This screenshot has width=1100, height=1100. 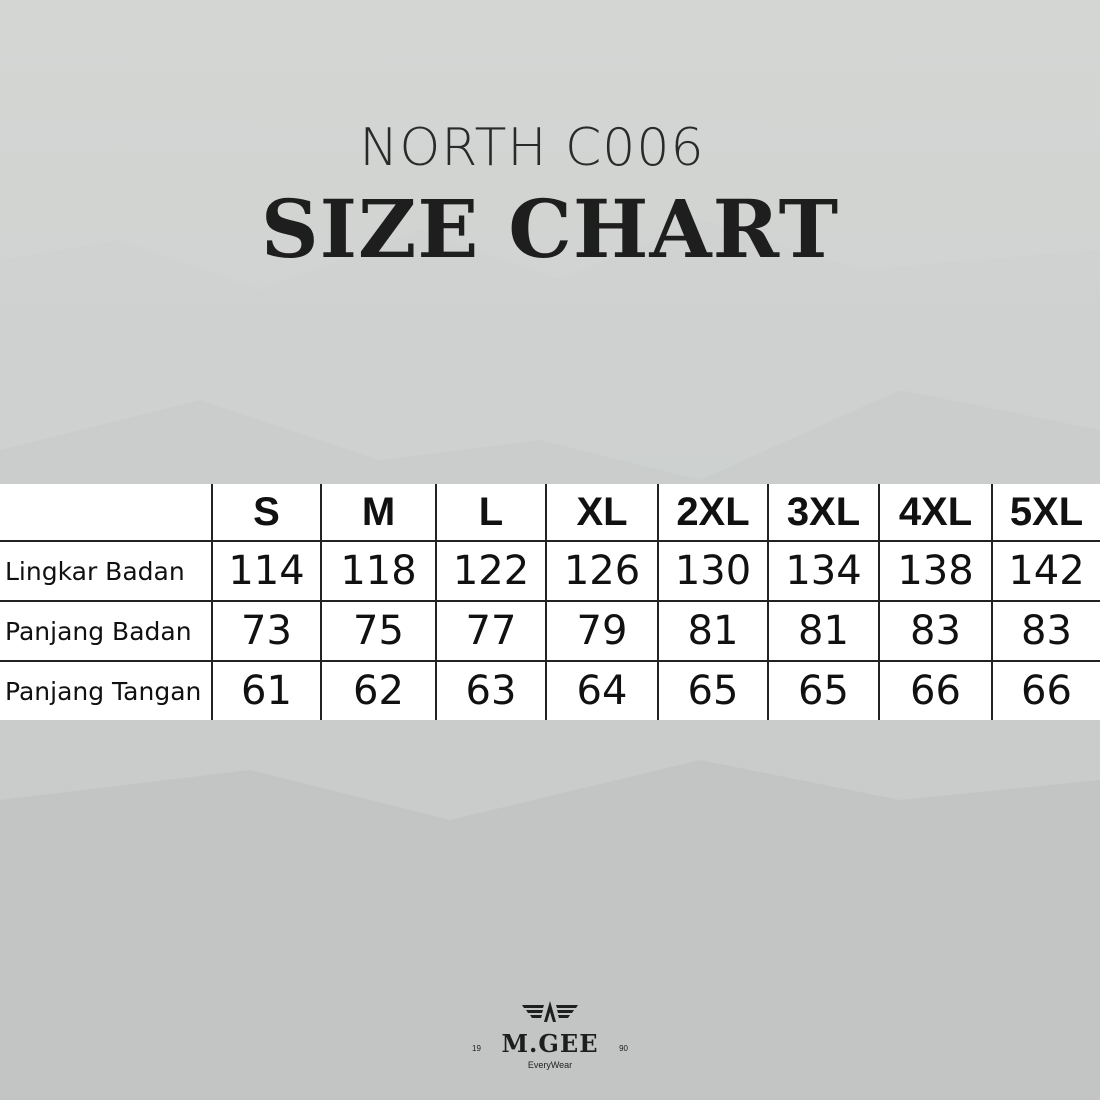 I want to click on cell: 62, so click(x=378, y=690).